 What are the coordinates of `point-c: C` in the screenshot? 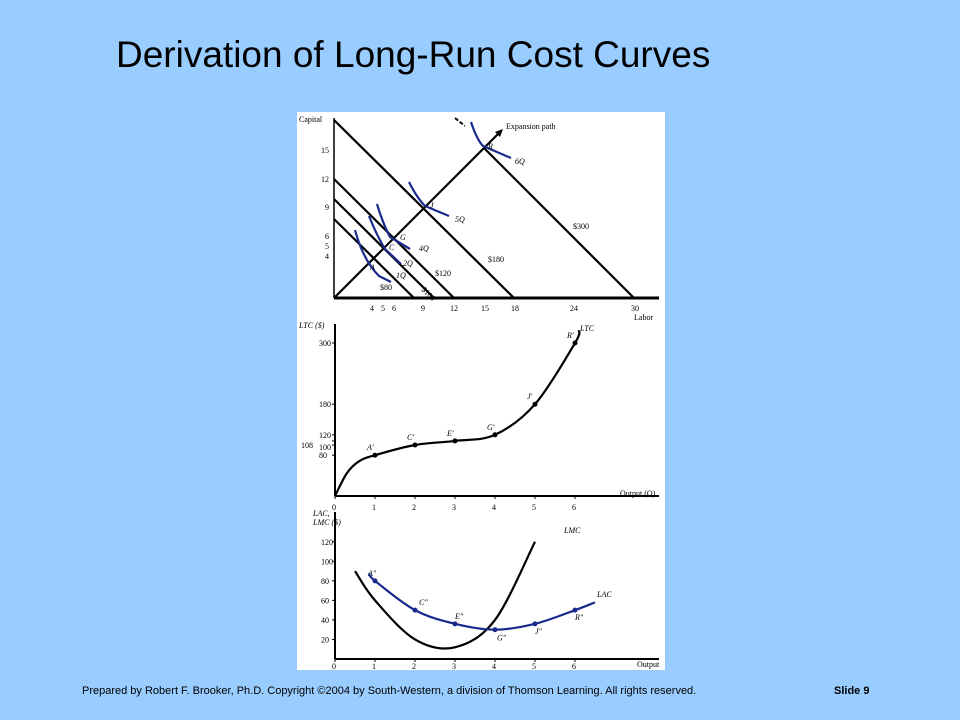 It's located at (392, 247).